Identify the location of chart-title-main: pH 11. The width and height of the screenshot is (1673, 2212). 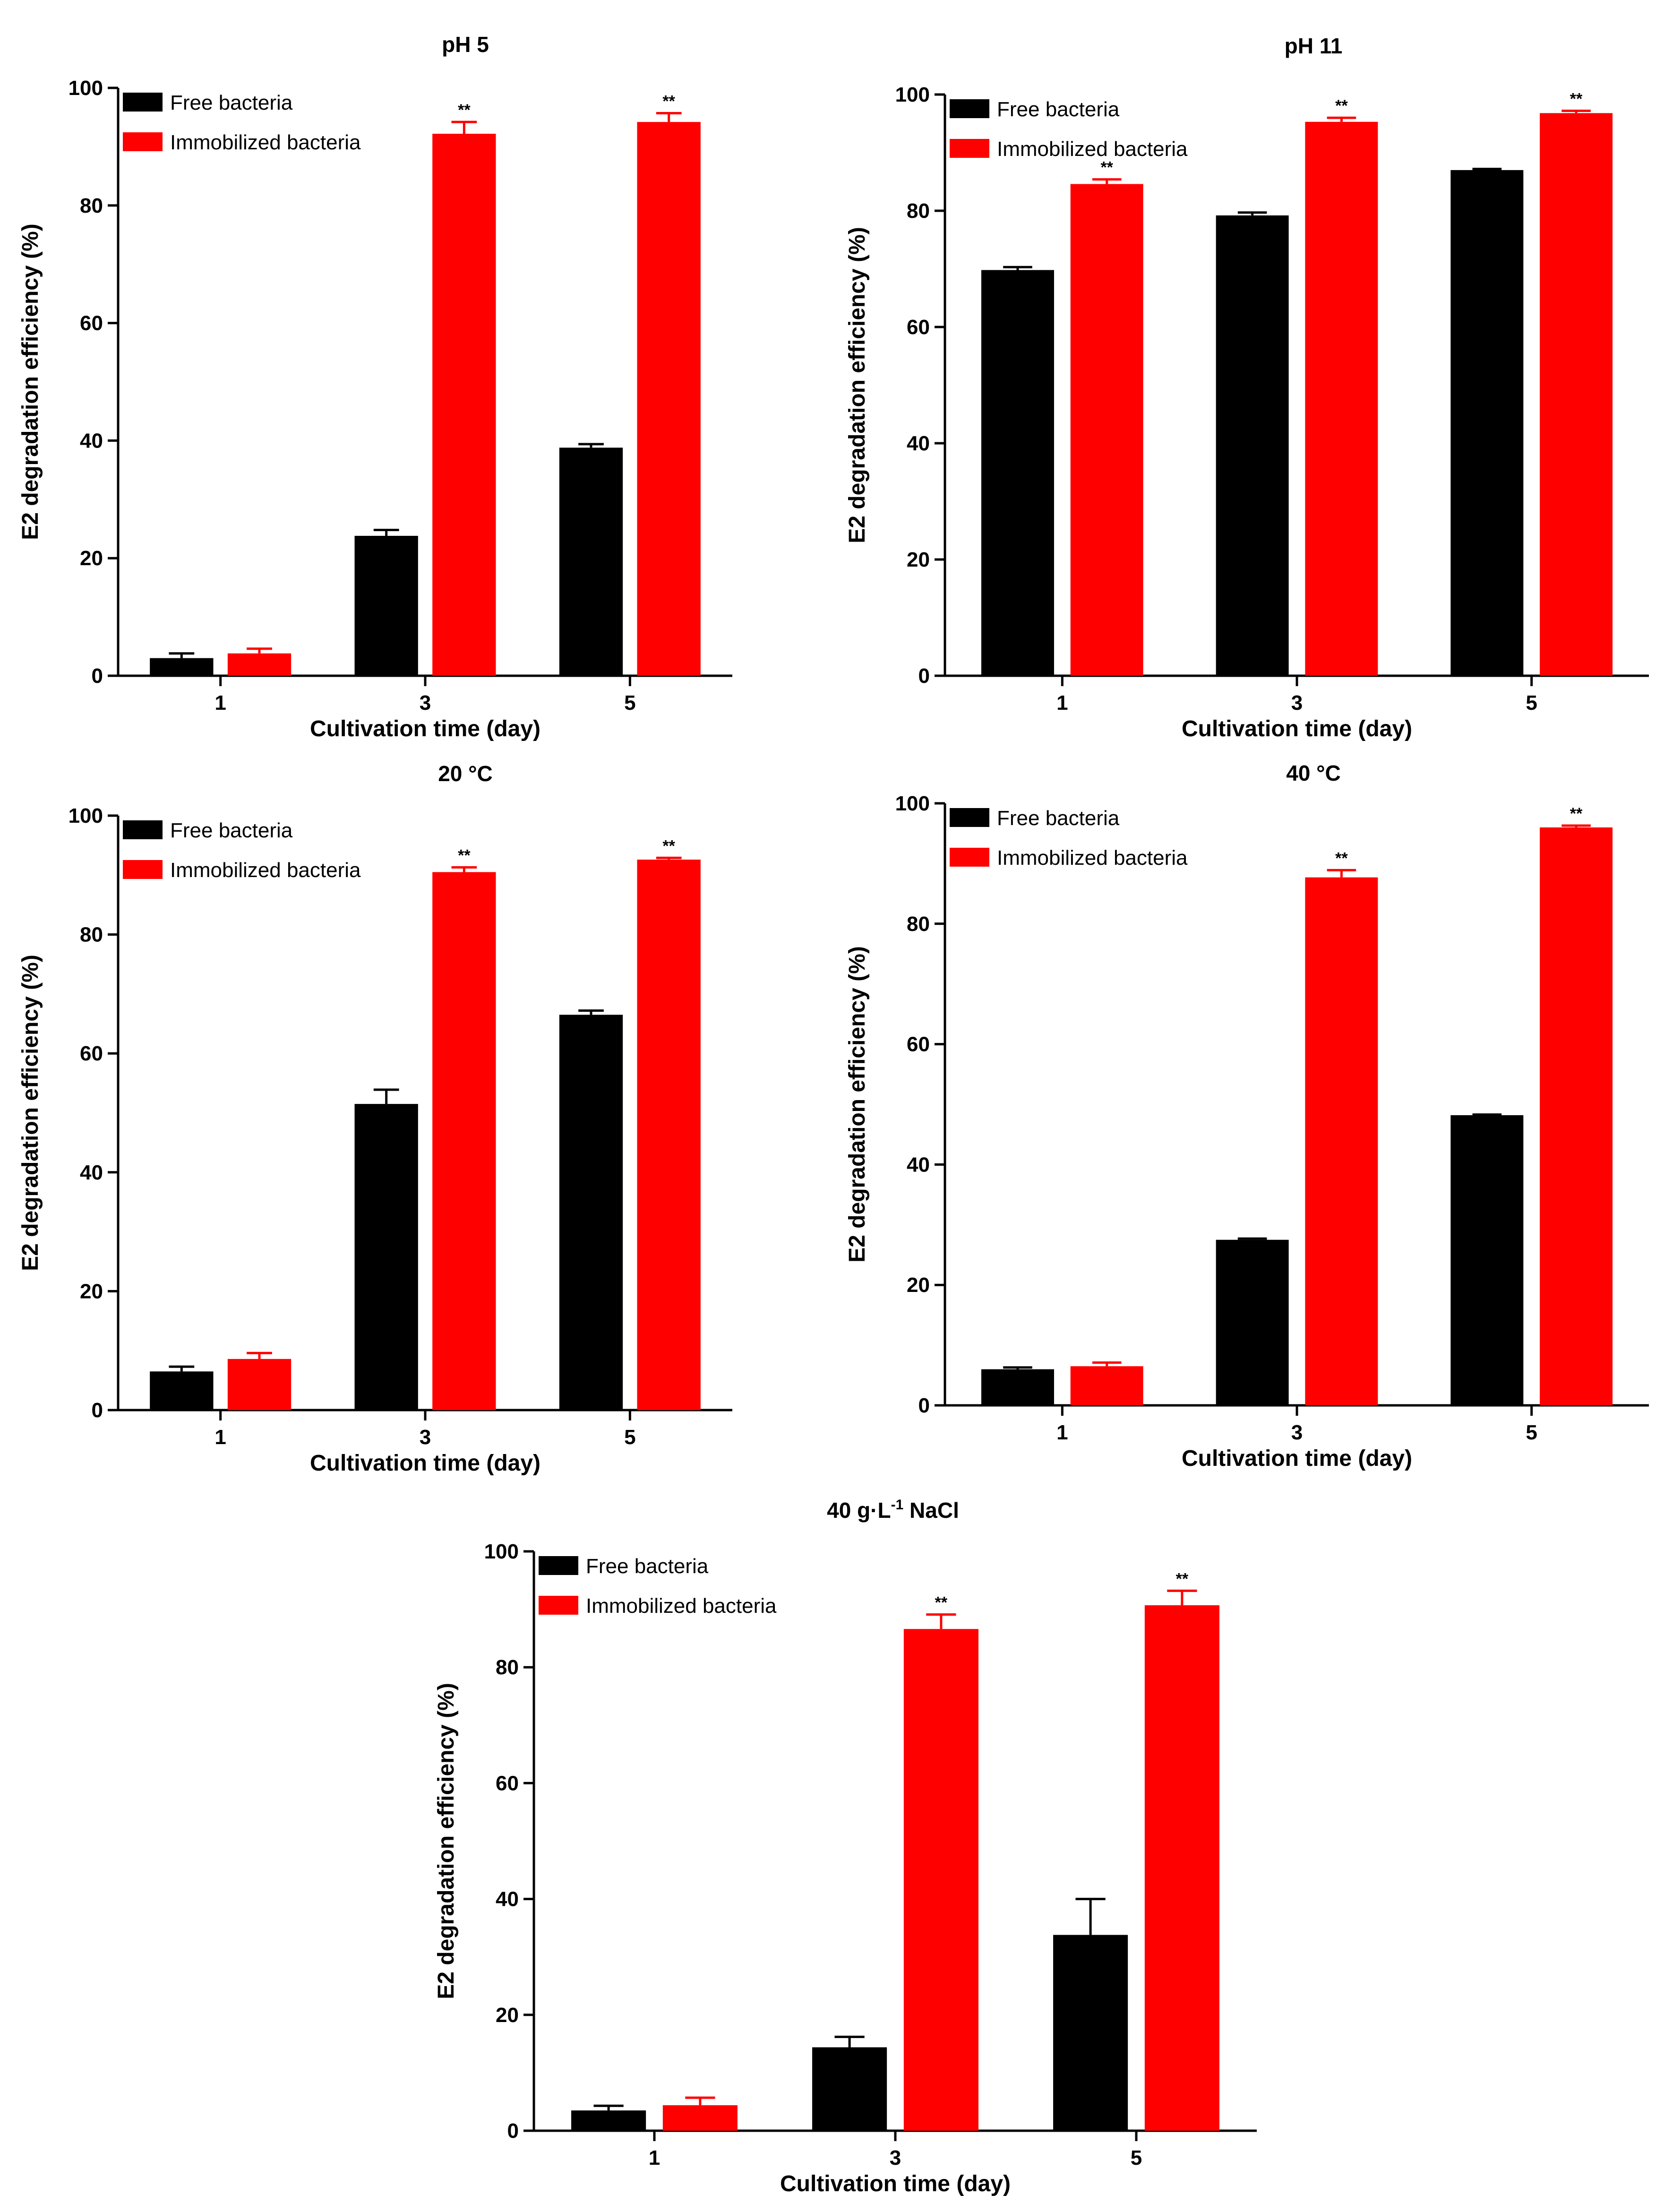
(1314, 46).